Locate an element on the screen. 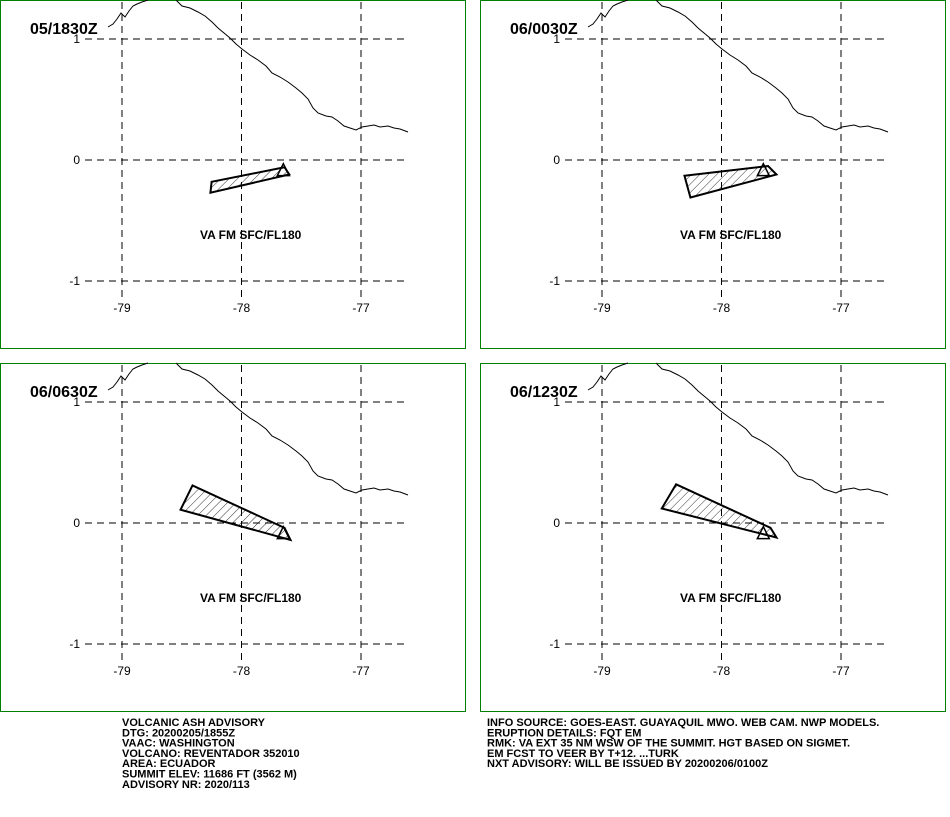 Image resolution: width=950 pixels, height=817 pixels. panel-time: 06/1230Z is located at coordinates (544, 392).